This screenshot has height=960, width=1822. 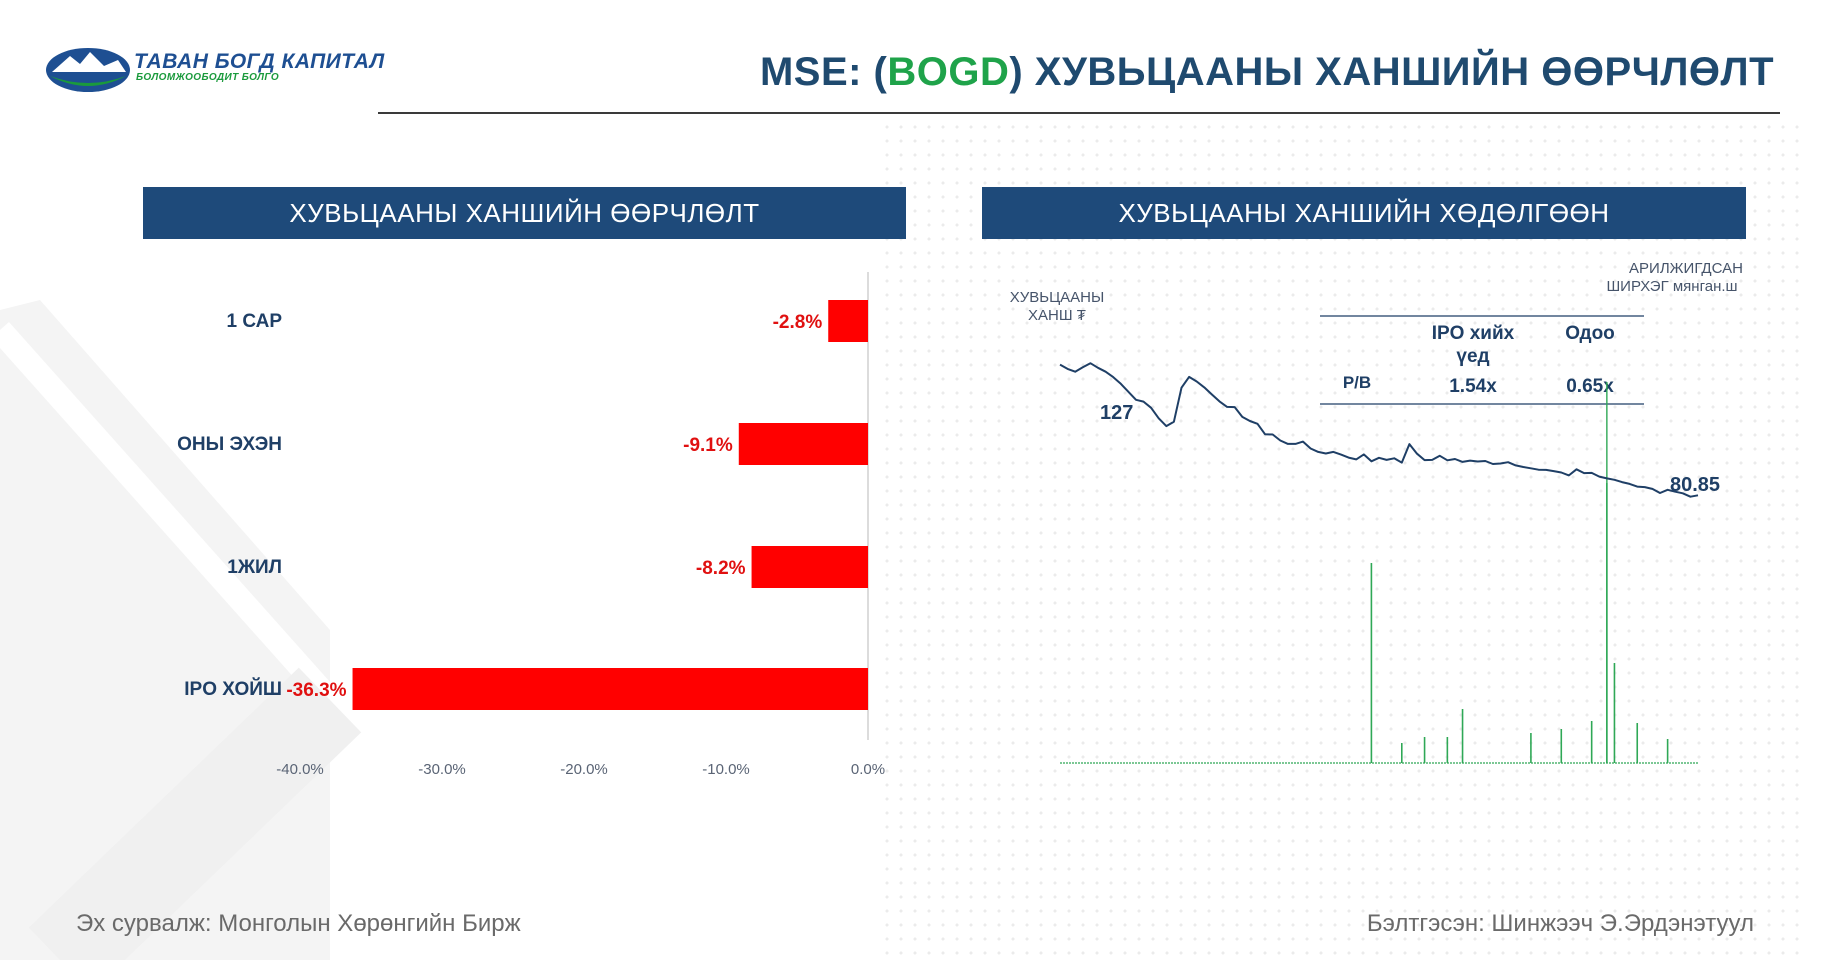 What do you see at coordinates (233, 689) in the screenshot?
I see `category-label: IPO ХОЙШ` at bounding box center [233, 689].